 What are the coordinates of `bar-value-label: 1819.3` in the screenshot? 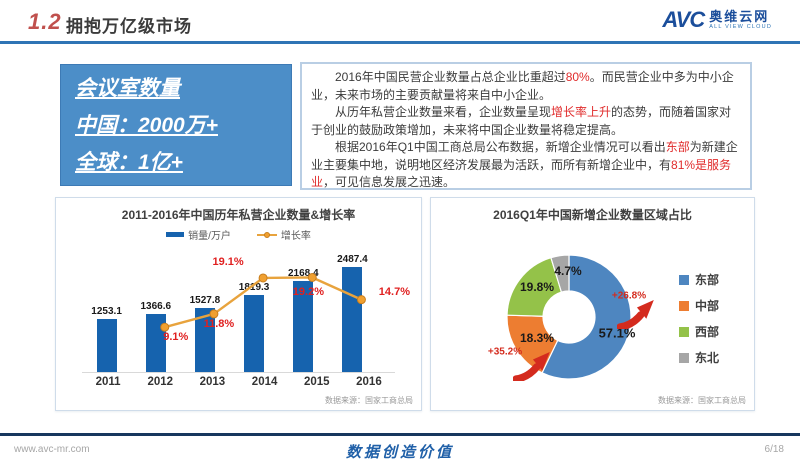 It's located at (254, 288).